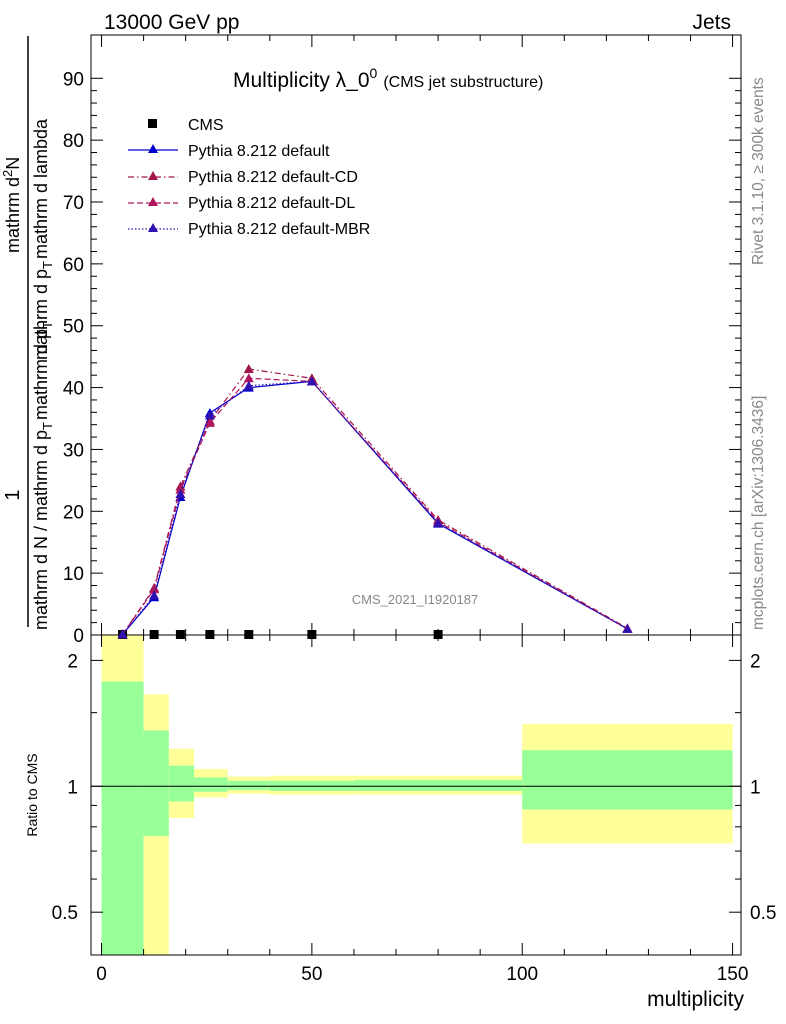  Describe the element at coordinates (65, 913) in the screenshot. I see `ratio-ytick-label-left-0: 0.5` at that location.